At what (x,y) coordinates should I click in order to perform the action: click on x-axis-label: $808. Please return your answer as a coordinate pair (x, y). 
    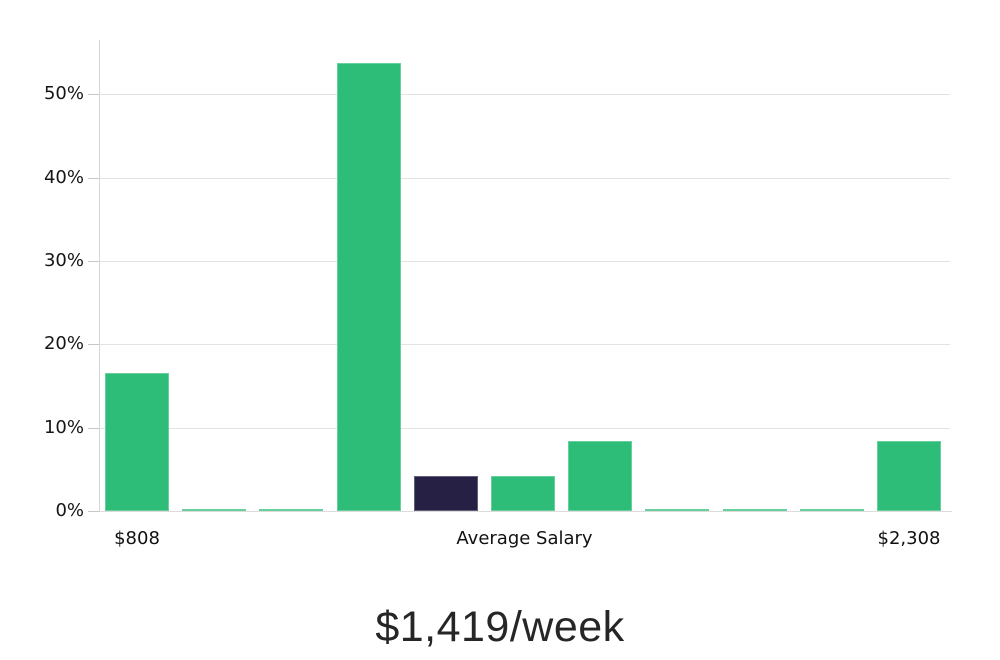
    Looking at the image, I should click on (137, 538).